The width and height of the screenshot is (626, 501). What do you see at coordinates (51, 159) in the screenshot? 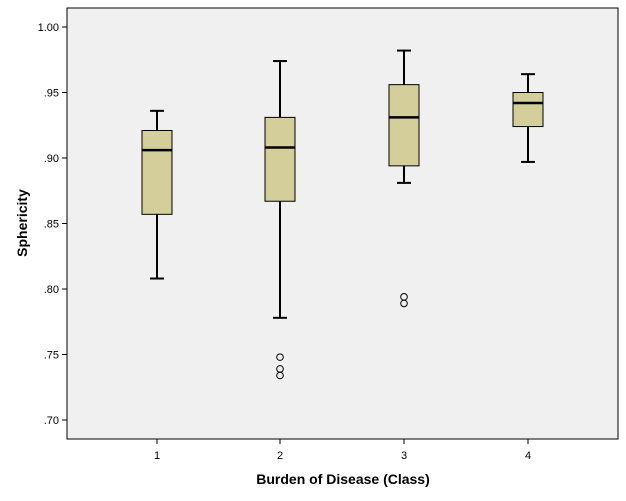
I see `y-tick-label: .90` at bounding box center [51, 159].